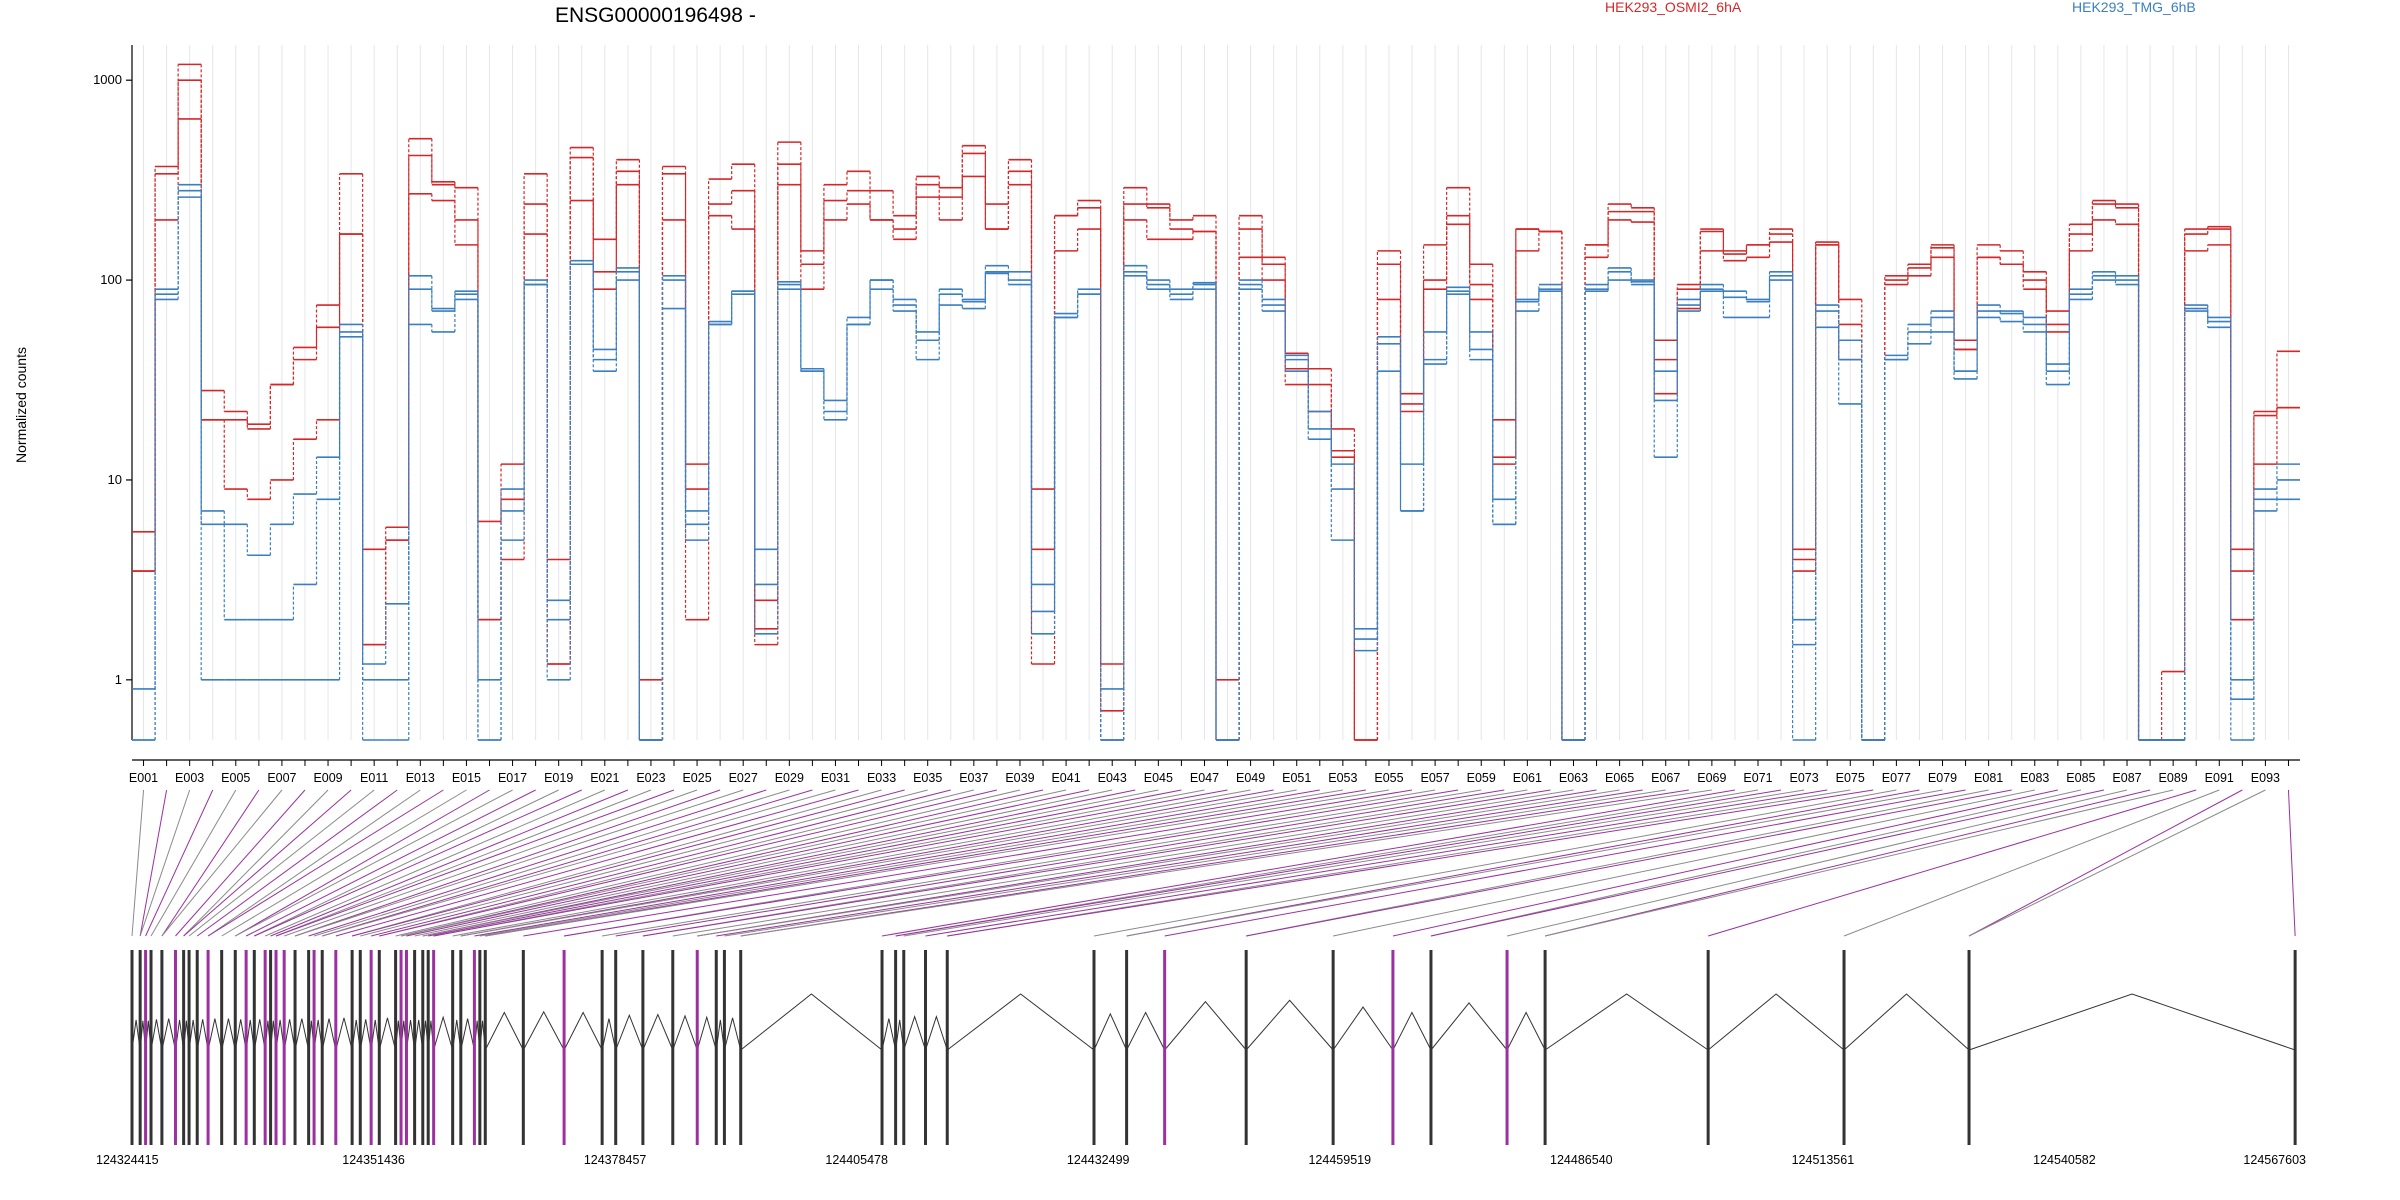 The image size is (2400, 1200). I want to click on exon-tick-label: E065, so click(1619, 778).